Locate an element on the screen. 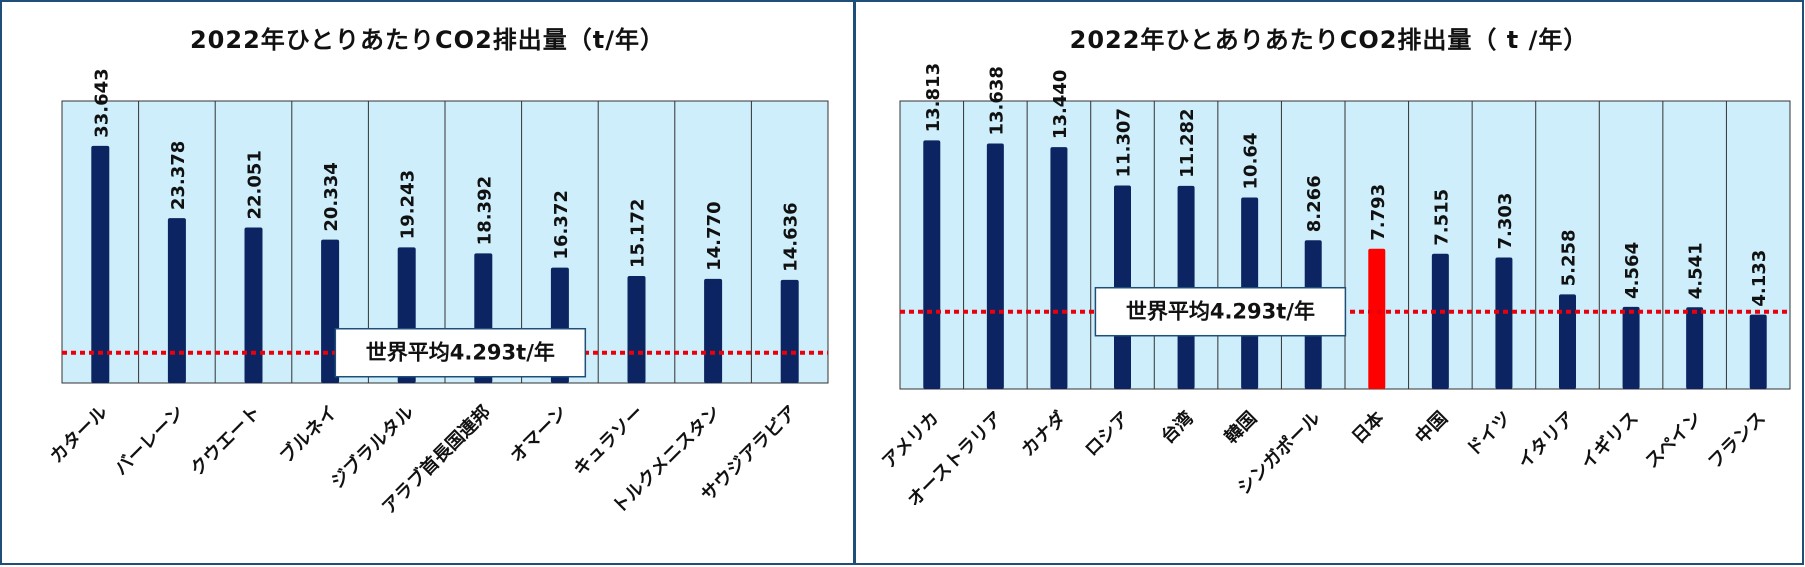 This screenshot has width=1805, height=567. value-label: 13.440 is located at coordinates (1060, 104).